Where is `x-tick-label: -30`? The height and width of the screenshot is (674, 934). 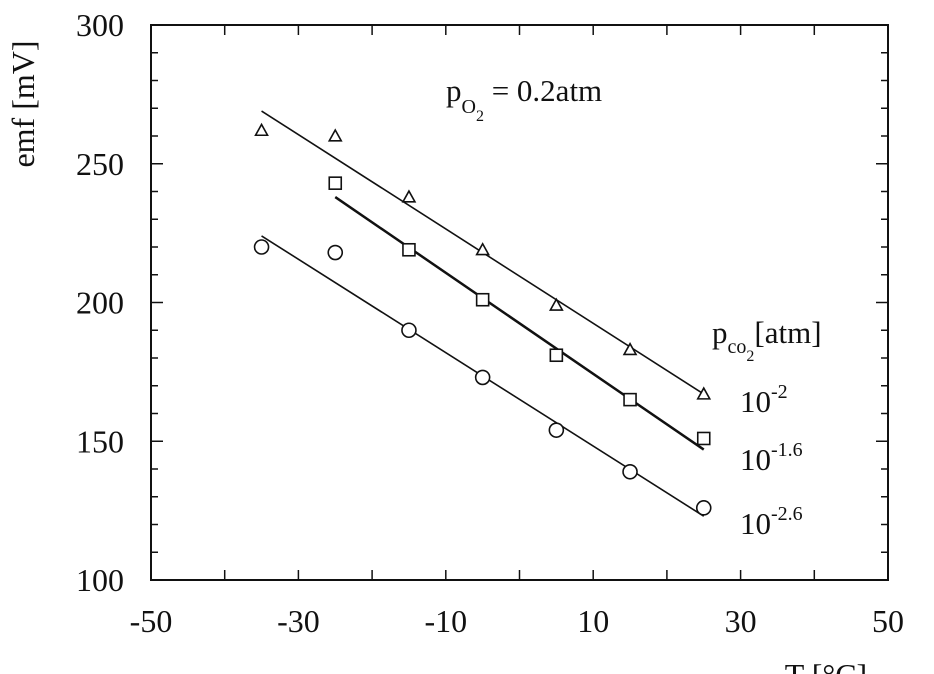 x-tick-label: -30 is located at coordinates (298, 621).